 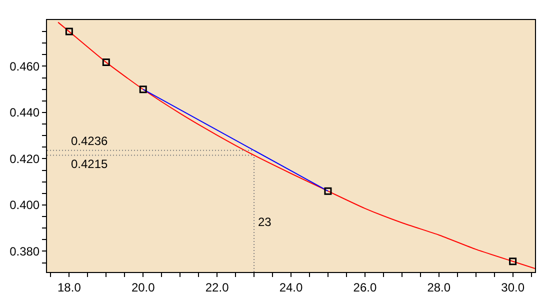 What do you see at coordinates (439, 287) in the screenshot?
I see `x-tick-label: 28.0` at bounding box center [439, 287].